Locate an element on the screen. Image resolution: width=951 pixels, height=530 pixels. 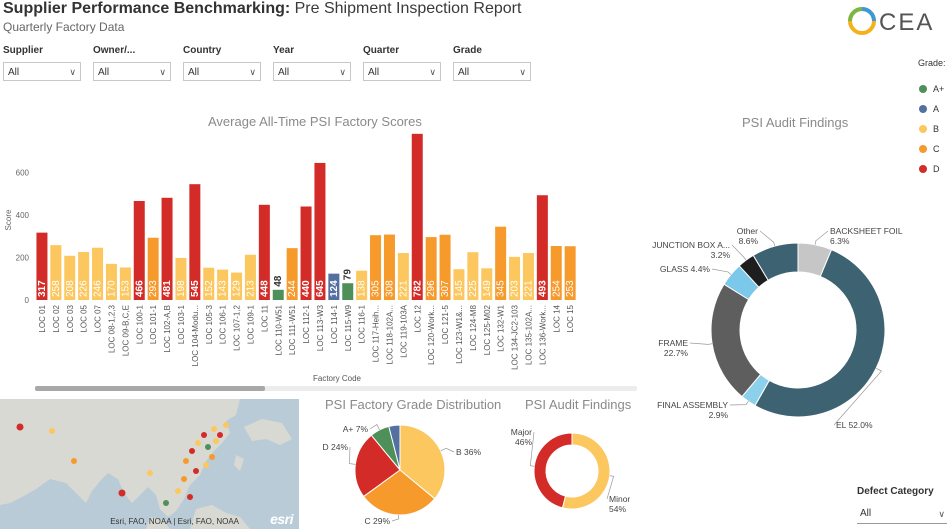
factory-map: Esri, FAO, NOAA | Esri, FAO, NOAA esri is located at coordinates (149, 464).